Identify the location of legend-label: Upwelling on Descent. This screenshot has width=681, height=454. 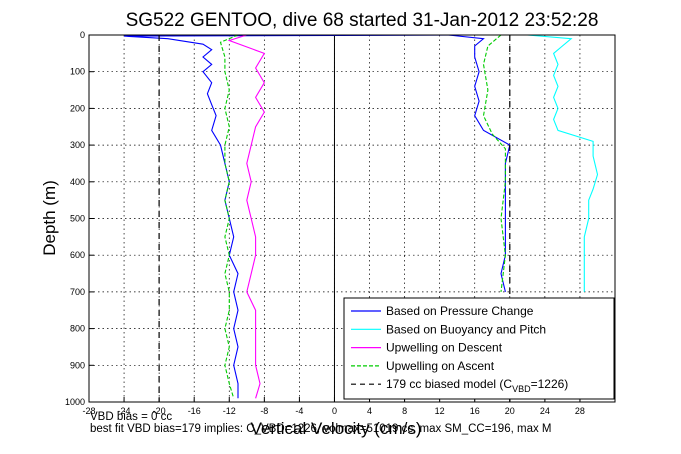
(444, 348).